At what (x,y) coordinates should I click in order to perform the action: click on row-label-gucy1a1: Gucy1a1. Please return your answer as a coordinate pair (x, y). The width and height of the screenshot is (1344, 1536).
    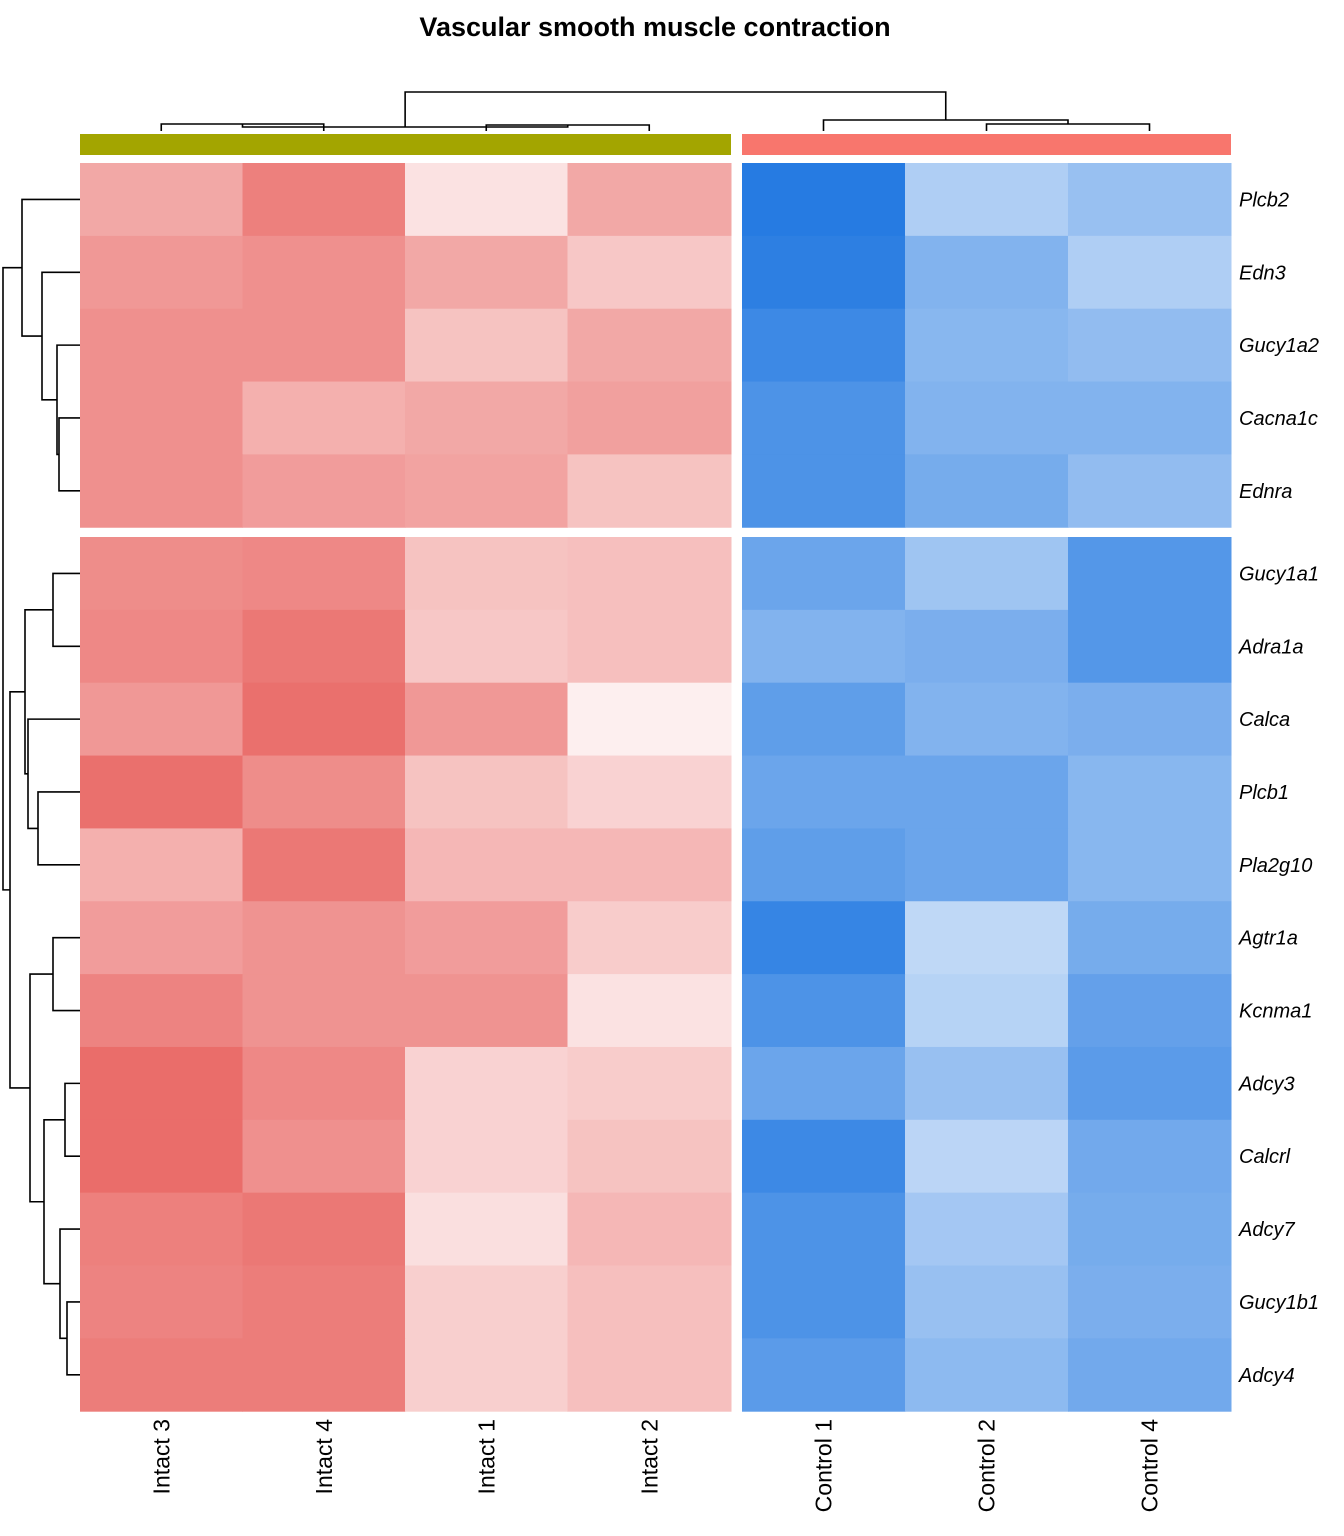
    Looking at the image, I should click on (1279, 574).